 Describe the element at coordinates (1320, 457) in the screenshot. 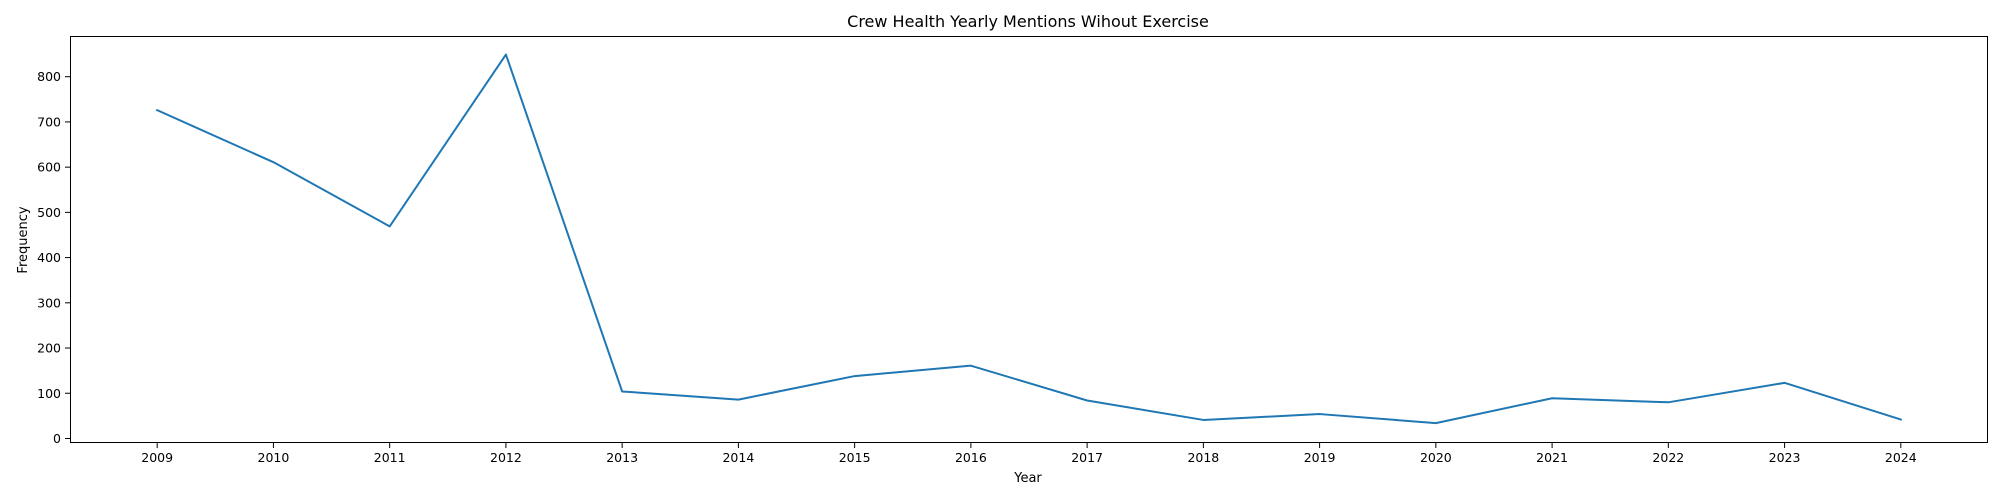

I see `x-tick-label: 2019` at that location.